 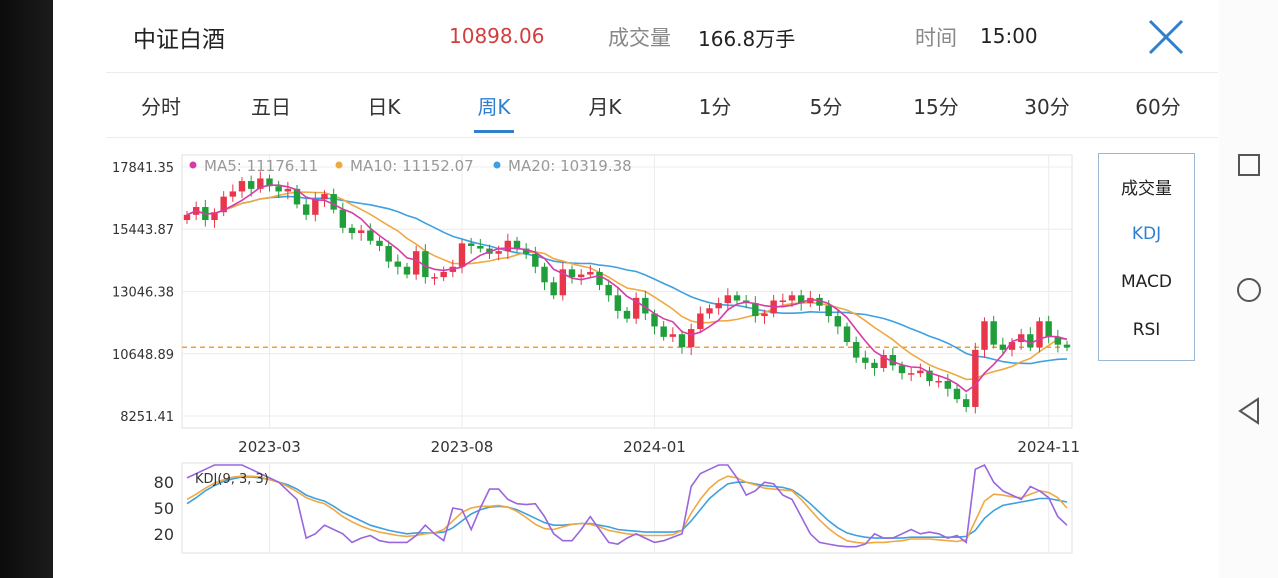 What do you see at coordinates (269, 447) in the screenshot?
I see `x-tick-label: 2023-03` at bounding box center [269, 447].